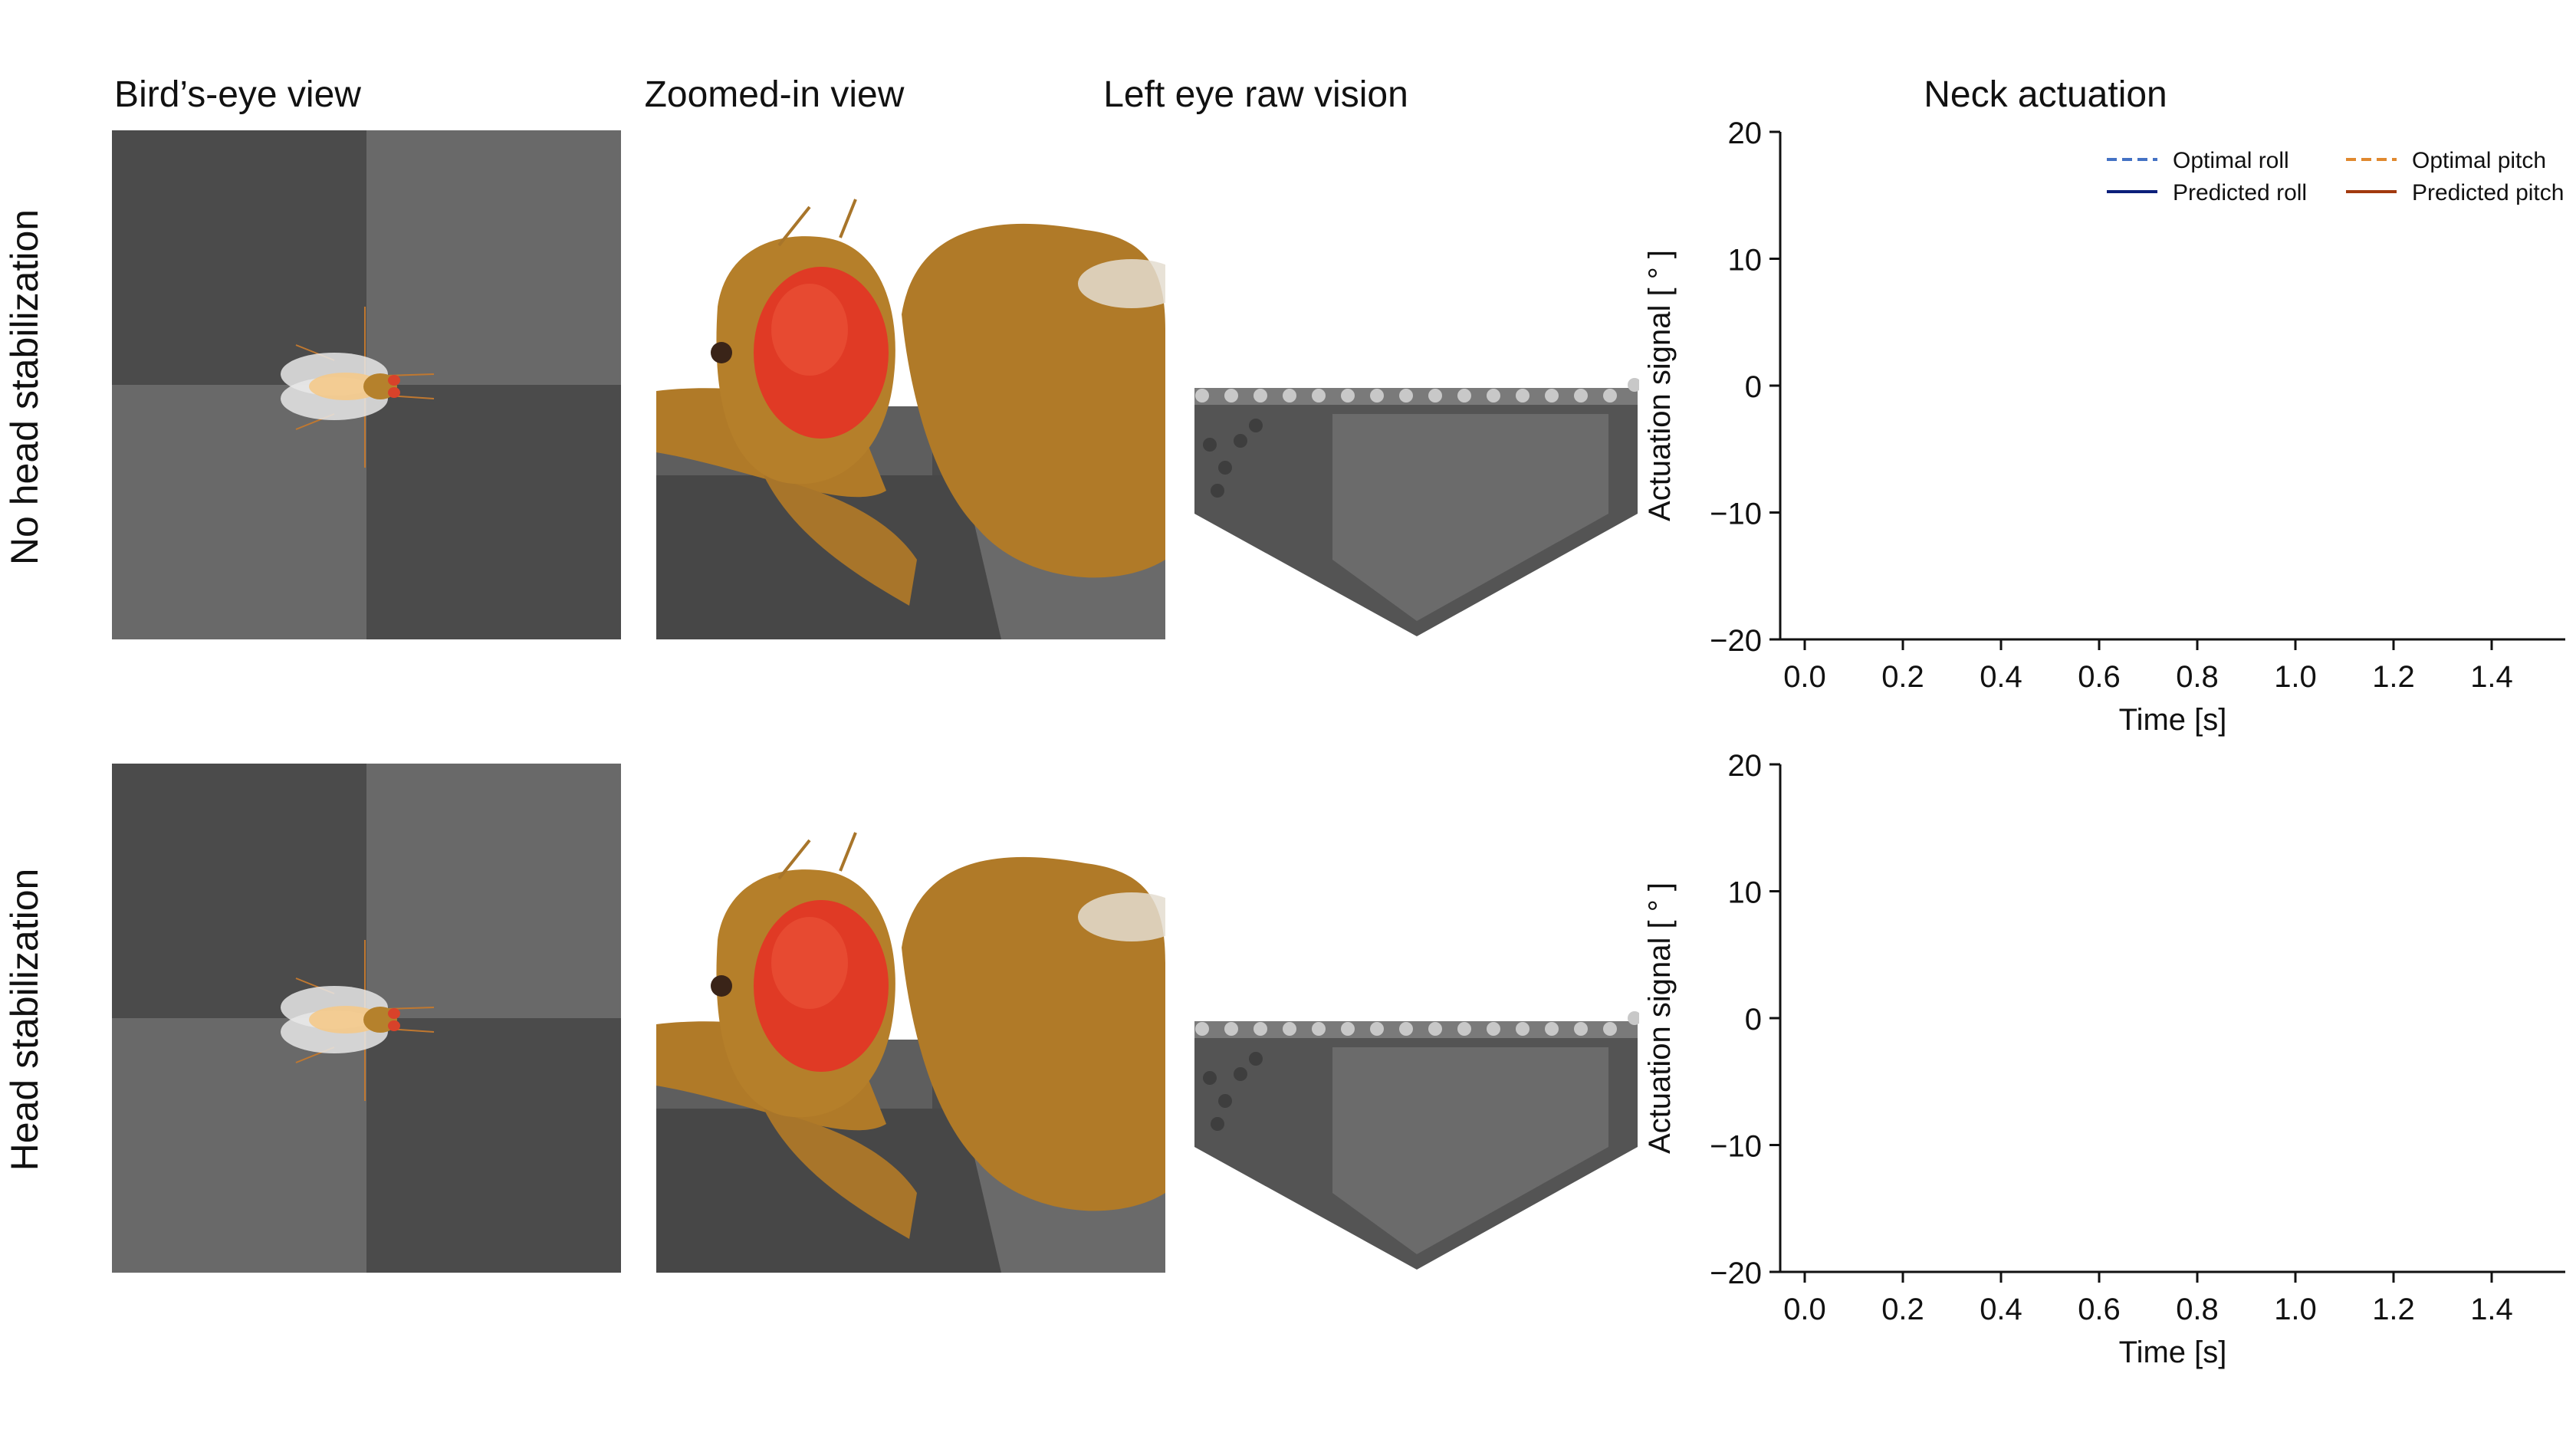 This screenshot has width=2576, height=1449. I want to click on title-birds-eye-view: Bird’s-eye view, so click(238, 94).